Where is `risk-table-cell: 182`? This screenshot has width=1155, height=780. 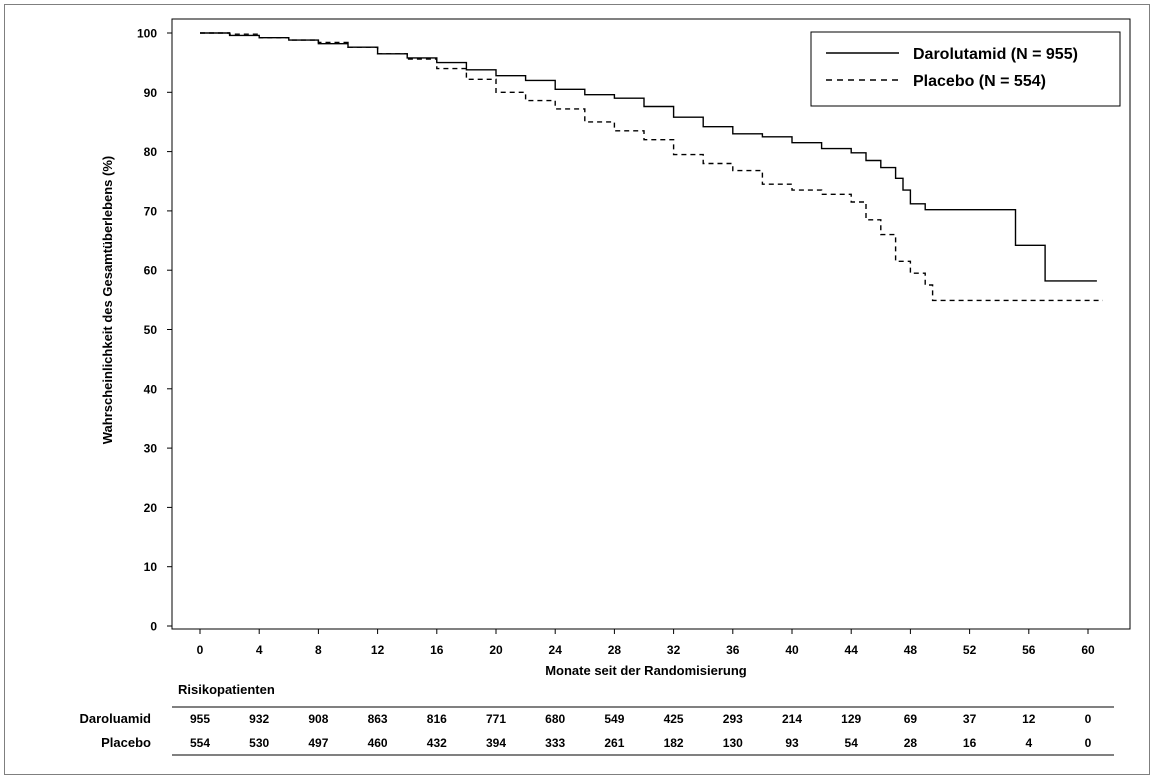 risk-table-cell: 182 is located at coordinates (674, 743).